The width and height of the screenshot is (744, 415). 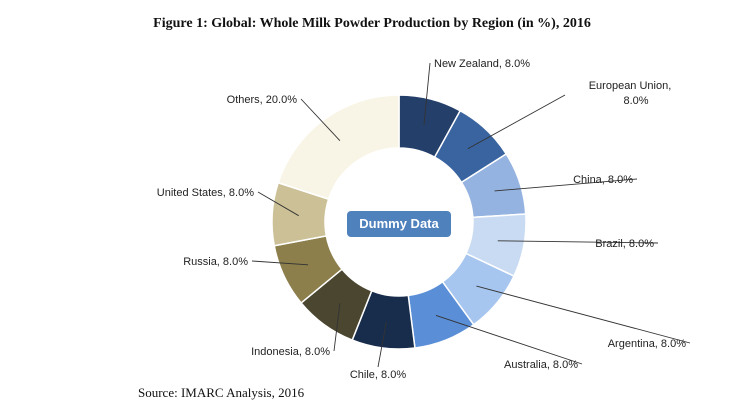 I want to click on label-australia: Australia, 8.0%, so click(x=541, y=365).